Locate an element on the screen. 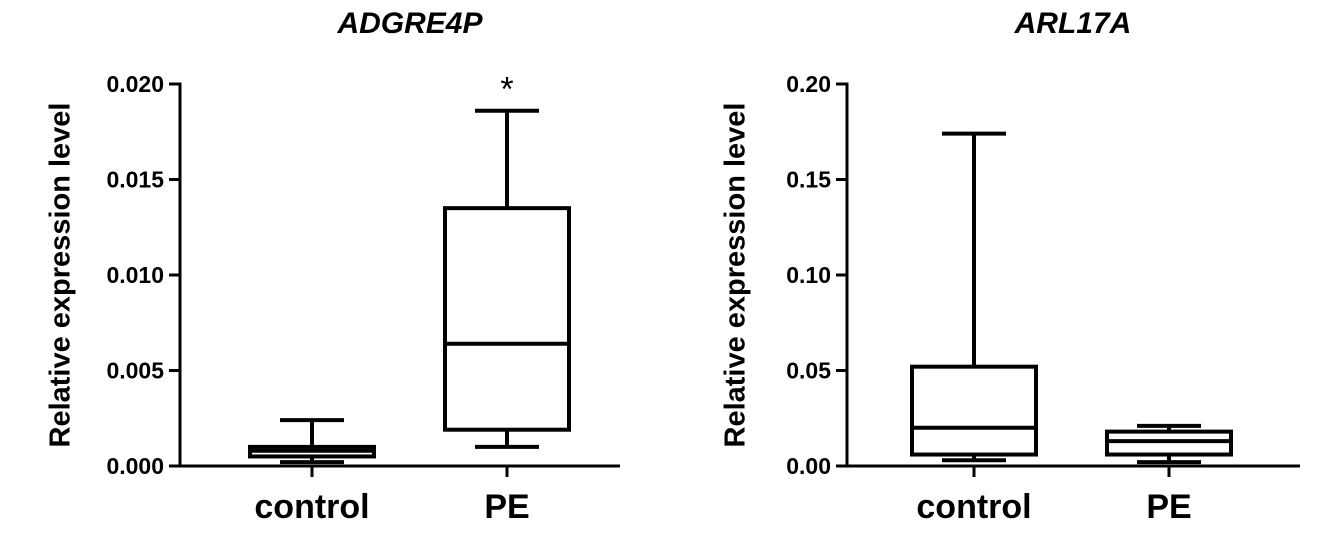  y-tick-label: 0.020 is located at coordinates (135, 84).